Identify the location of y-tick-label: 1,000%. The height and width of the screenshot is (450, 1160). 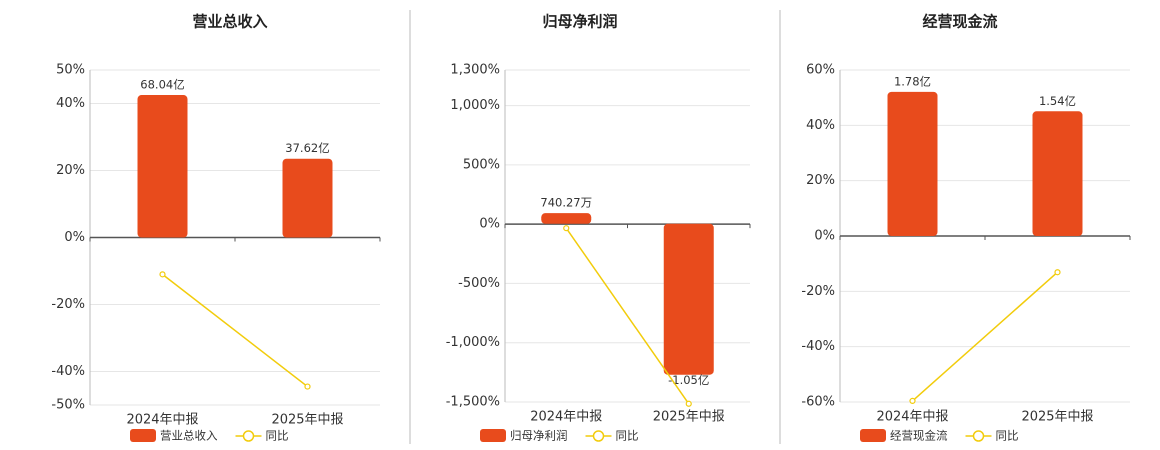
(475, 105).